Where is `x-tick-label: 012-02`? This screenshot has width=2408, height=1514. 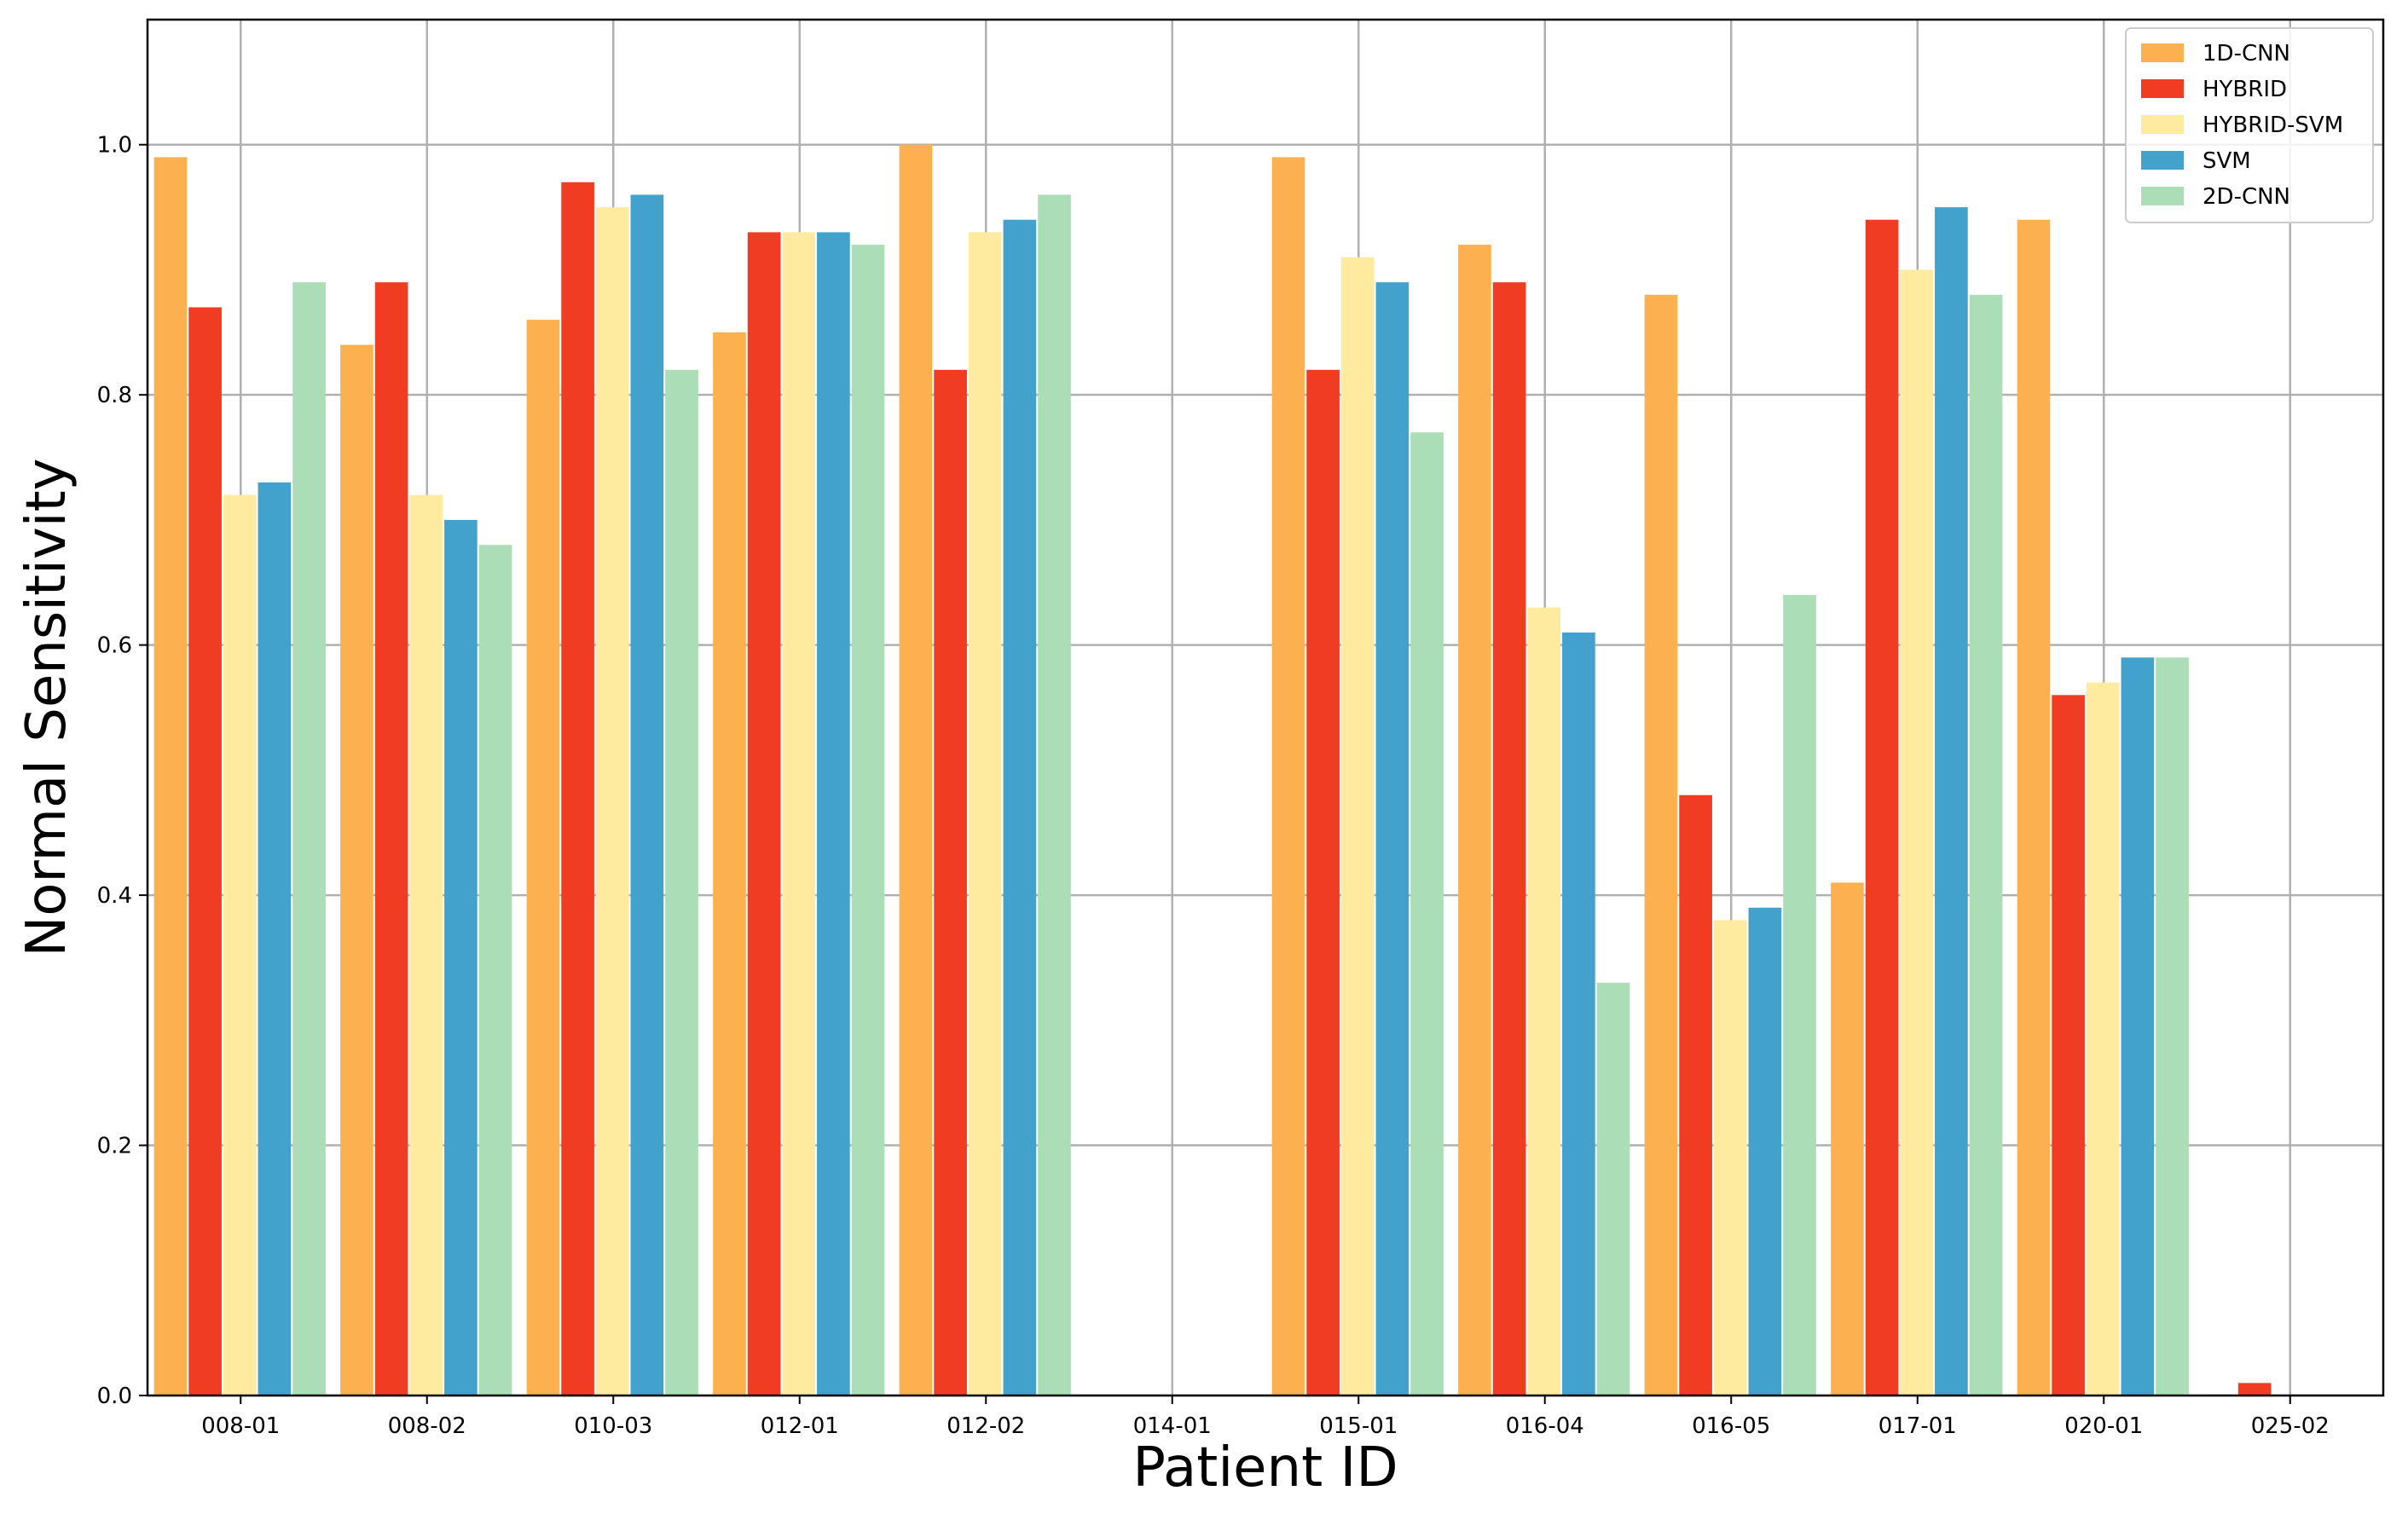 x-tick-label: 012-02 is located at coordinates (985, 1426).